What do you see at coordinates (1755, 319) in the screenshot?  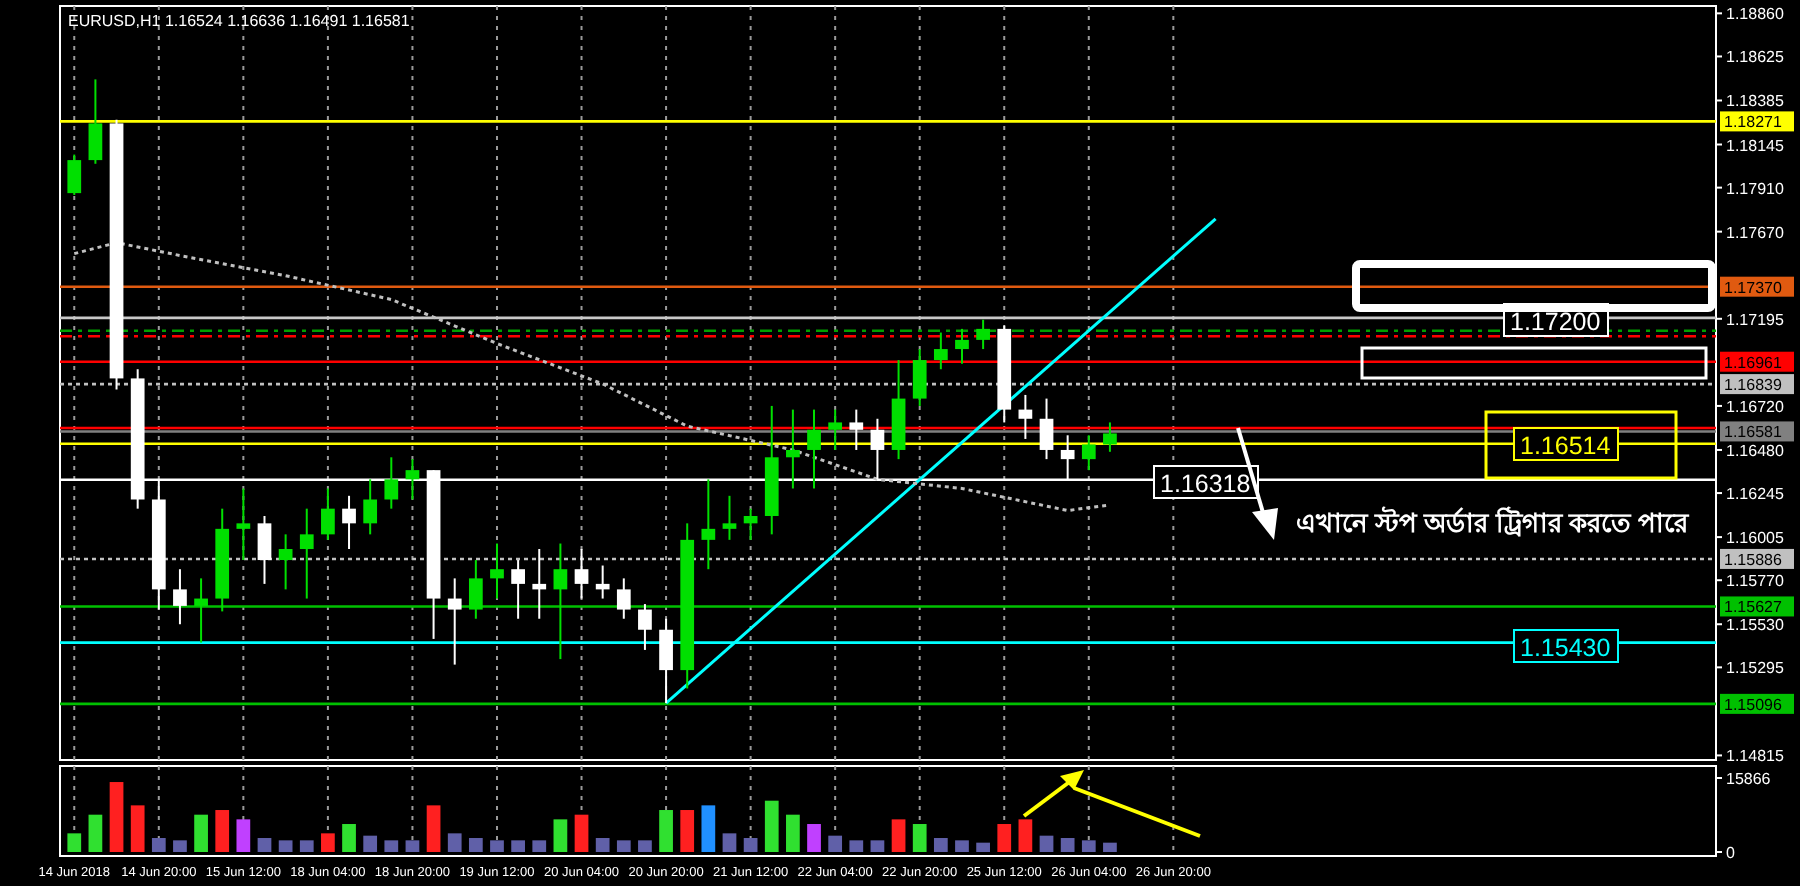 I see `y-tick-label: 1.17195` at bounding box center [1755, 319].